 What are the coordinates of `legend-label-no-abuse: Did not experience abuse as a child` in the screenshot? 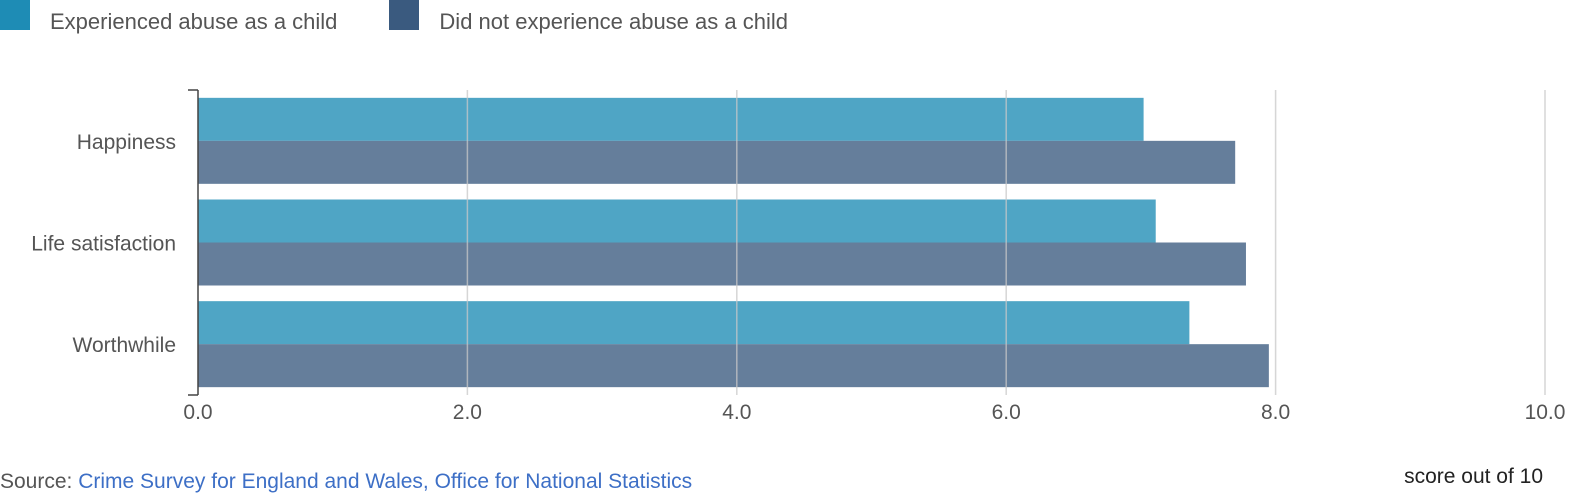 It's located at (613, 21).